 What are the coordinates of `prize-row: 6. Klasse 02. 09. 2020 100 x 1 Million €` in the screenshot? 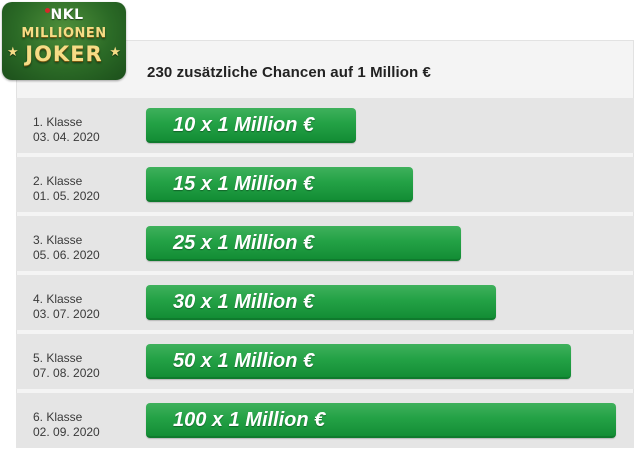 It's located at (325, 420).